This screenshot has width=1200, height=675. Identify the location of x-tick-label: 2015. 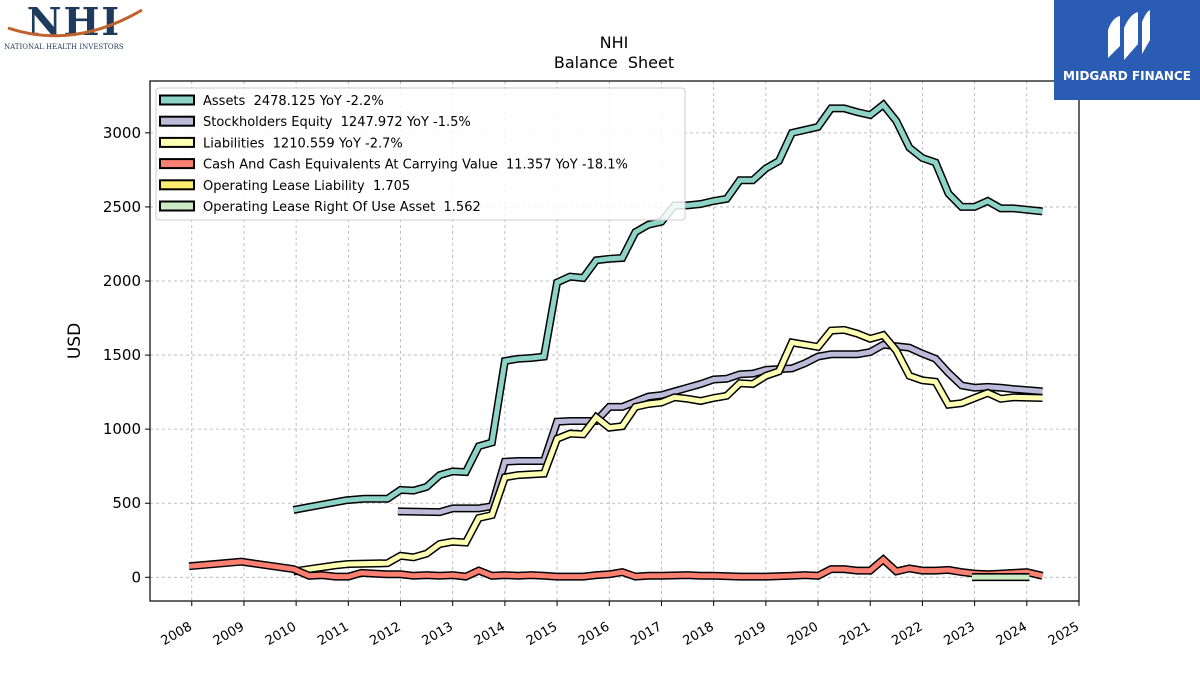
(542, 634).